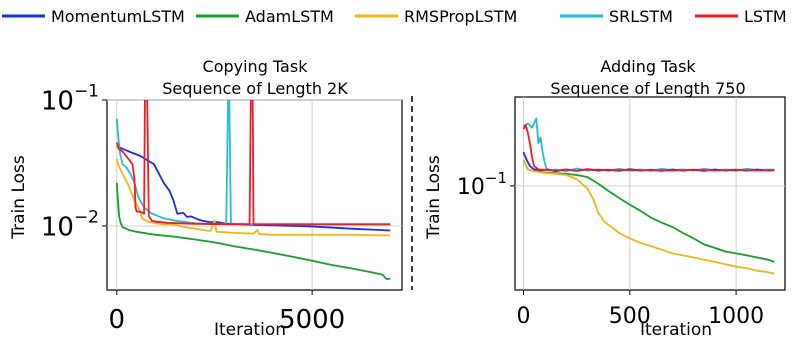 The width and height of the screenshot is (795, 337). What do you see at coordinates (255, 88) in the screenshot?
I see `chart-title-line-2: Sequence of Length 2K` at bounding box center [255, 88].